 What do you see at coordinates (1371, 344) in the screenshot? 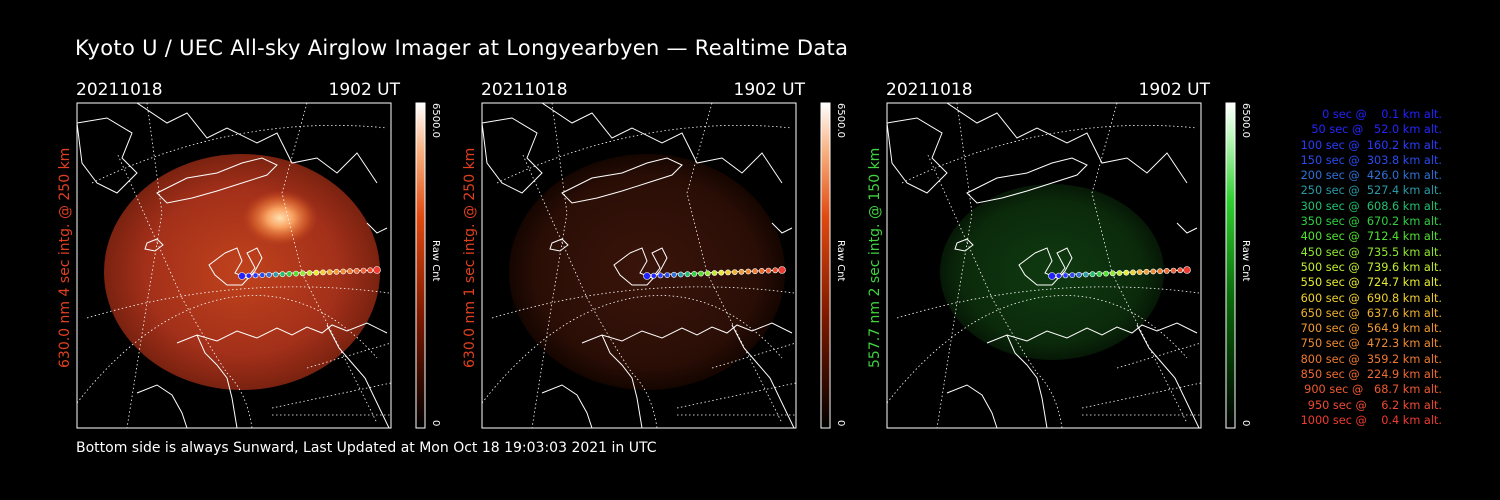
I see `legend-row: 750 sec @ 472.3 km alt.` at bounding box center [1371, 344].